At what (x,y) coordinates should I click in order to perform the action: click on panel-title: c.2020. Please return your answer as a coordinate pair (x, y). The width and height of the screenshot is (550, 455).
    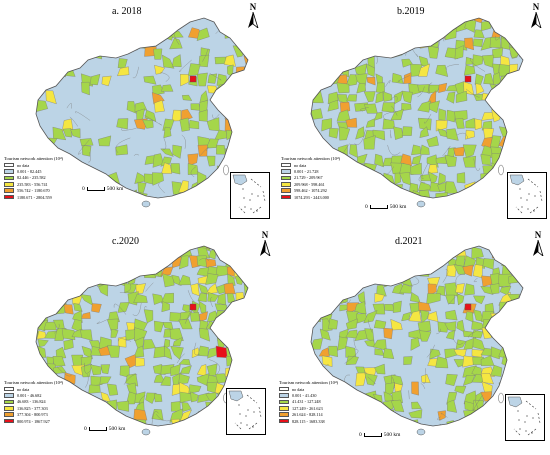
    Looking at the image, I should click on (125, 241).